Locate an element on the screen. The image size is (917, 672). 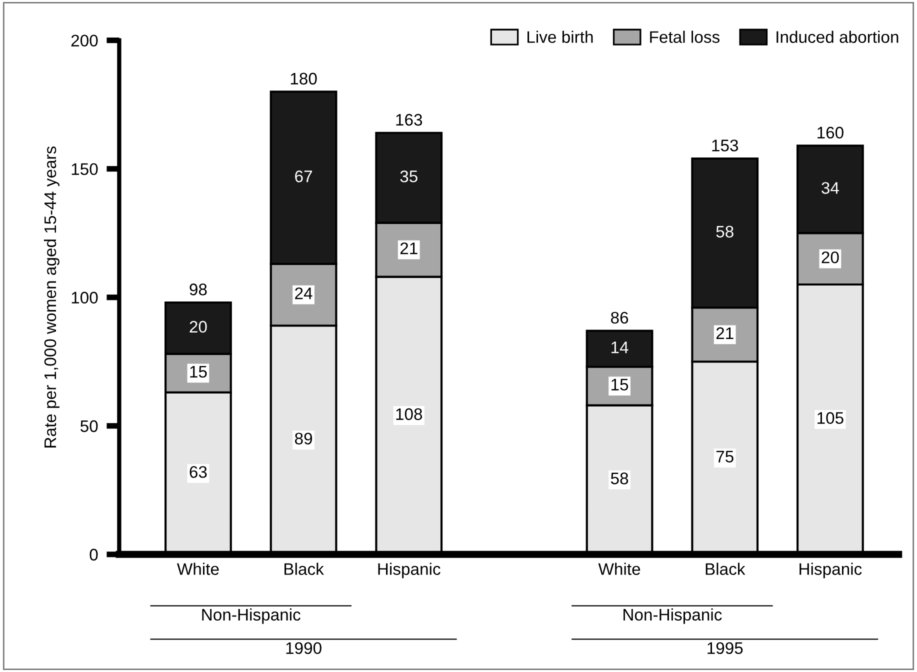
data-label: 34 is located at coordinates (830, 188).